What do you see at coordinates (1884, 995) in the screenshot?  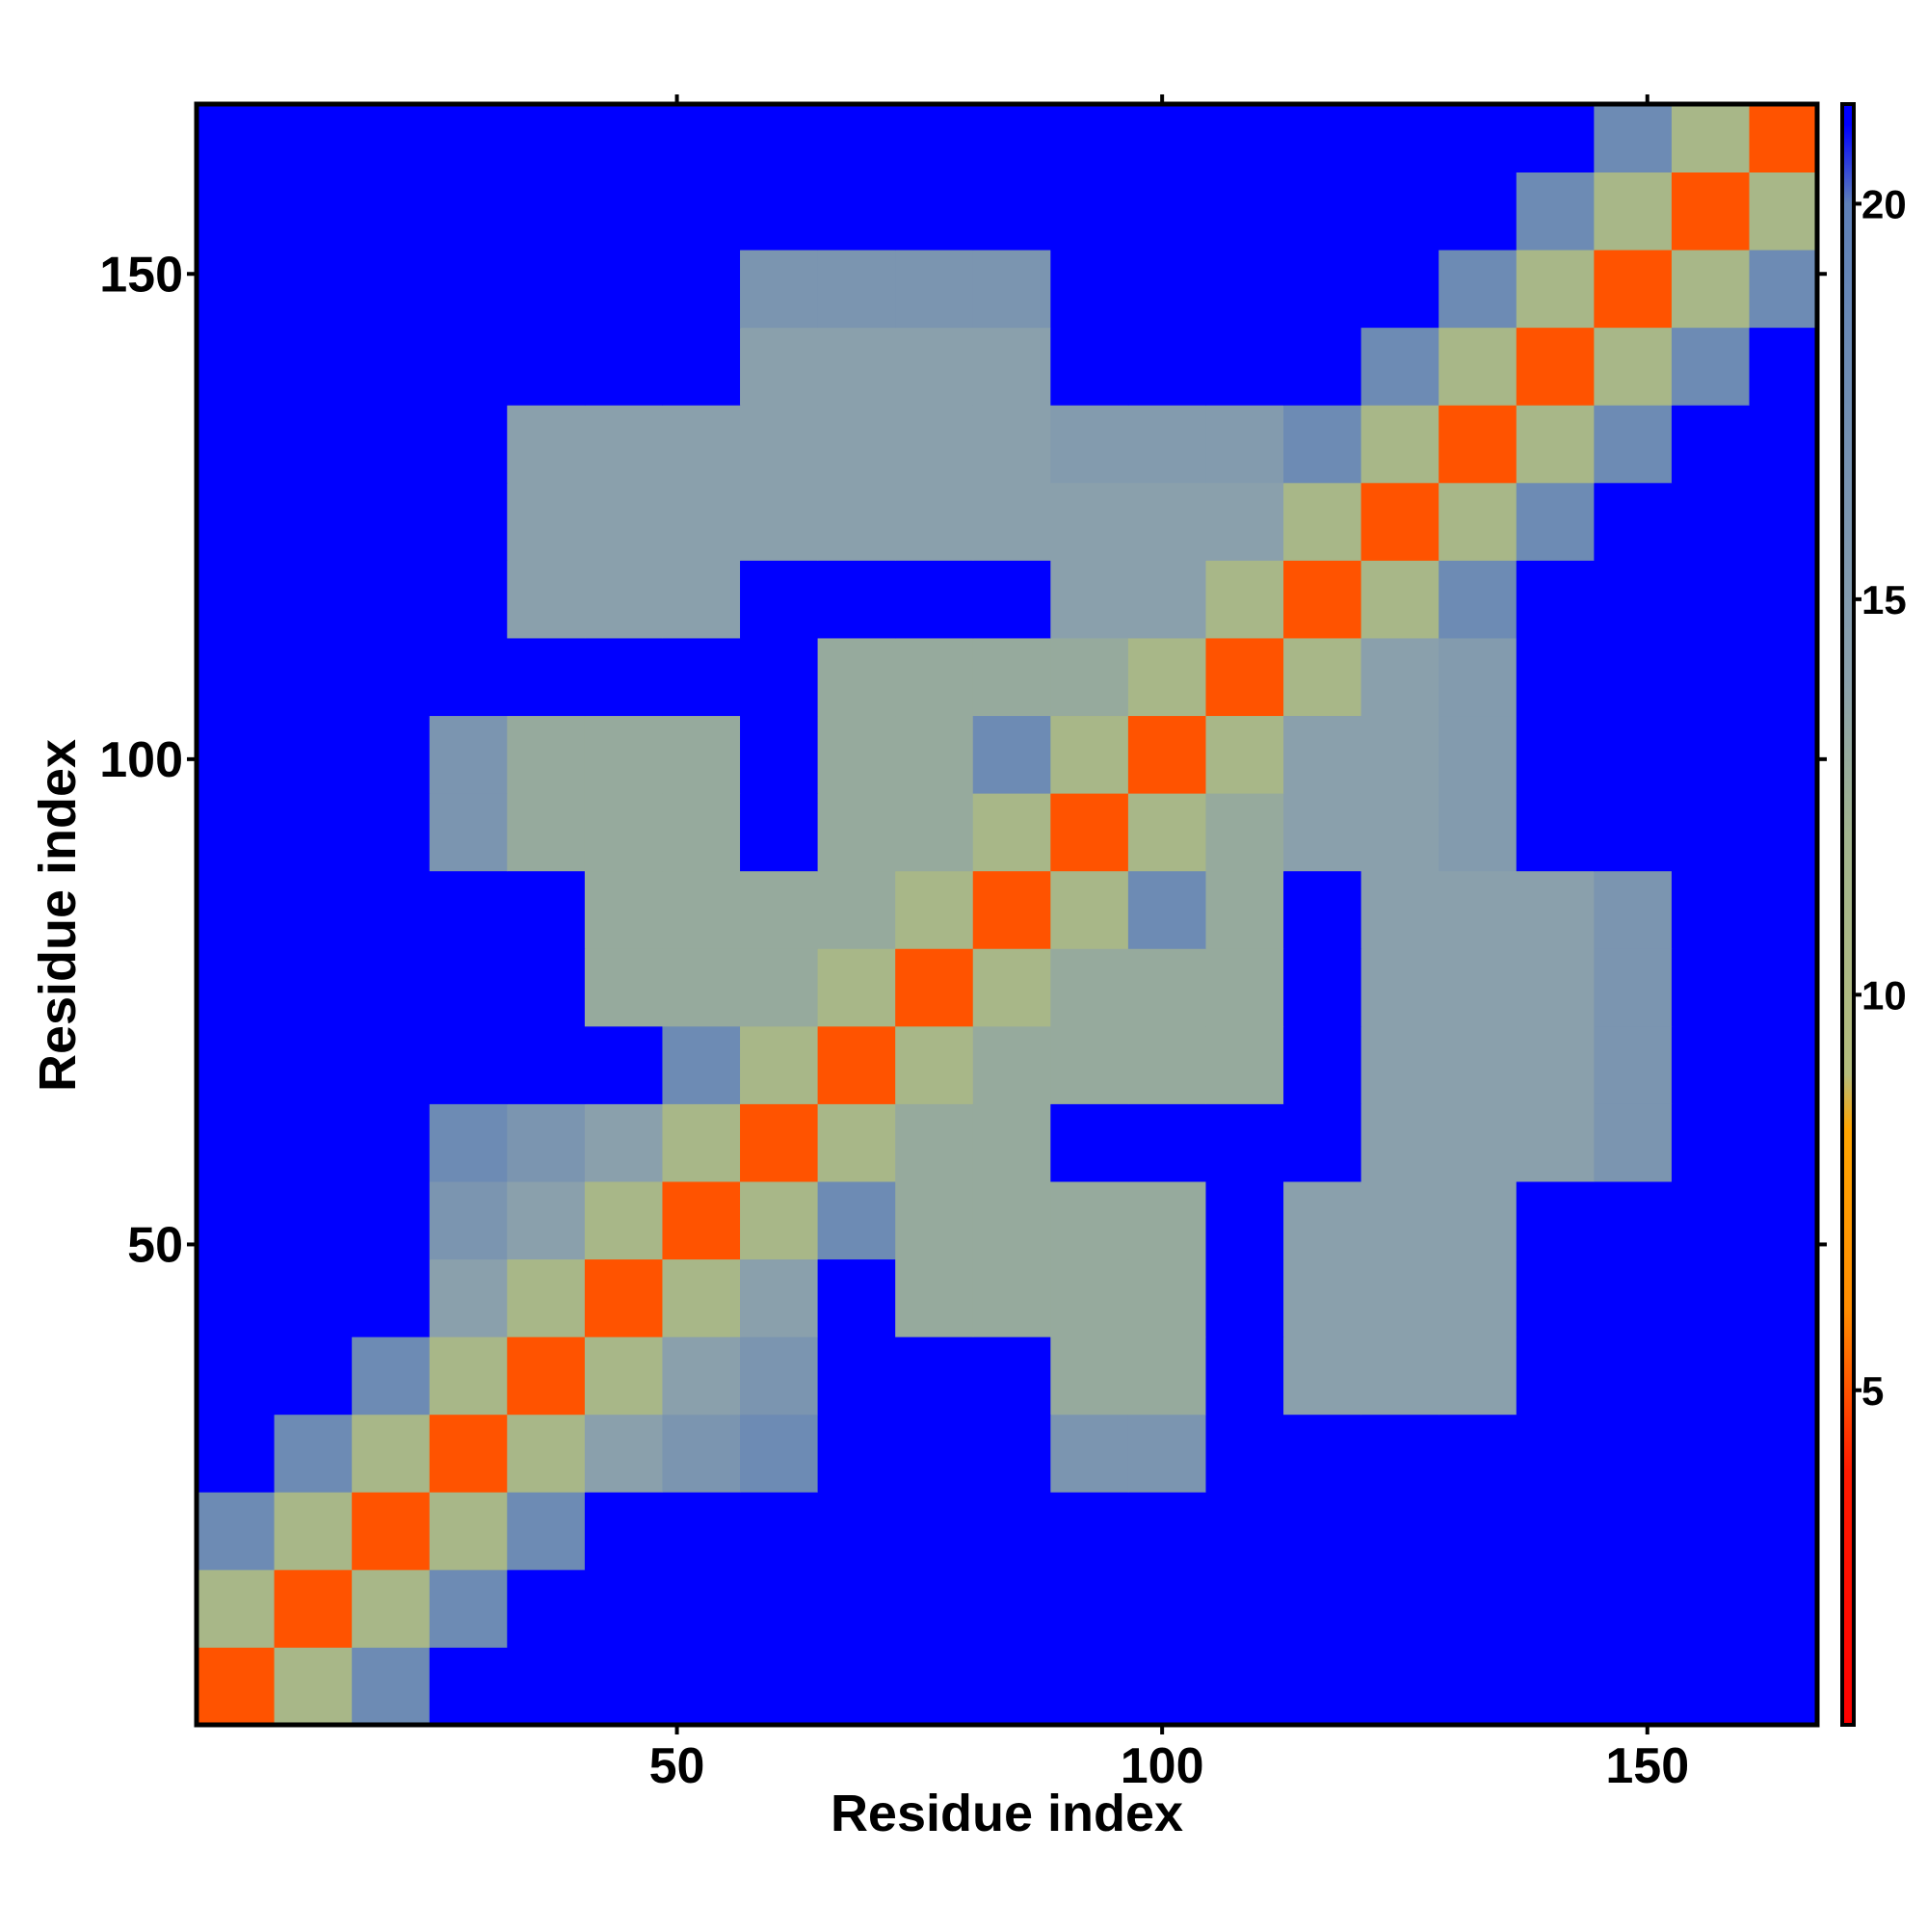 I see `colorbar-tick-label: 10` at bounding box center [1884, 995].